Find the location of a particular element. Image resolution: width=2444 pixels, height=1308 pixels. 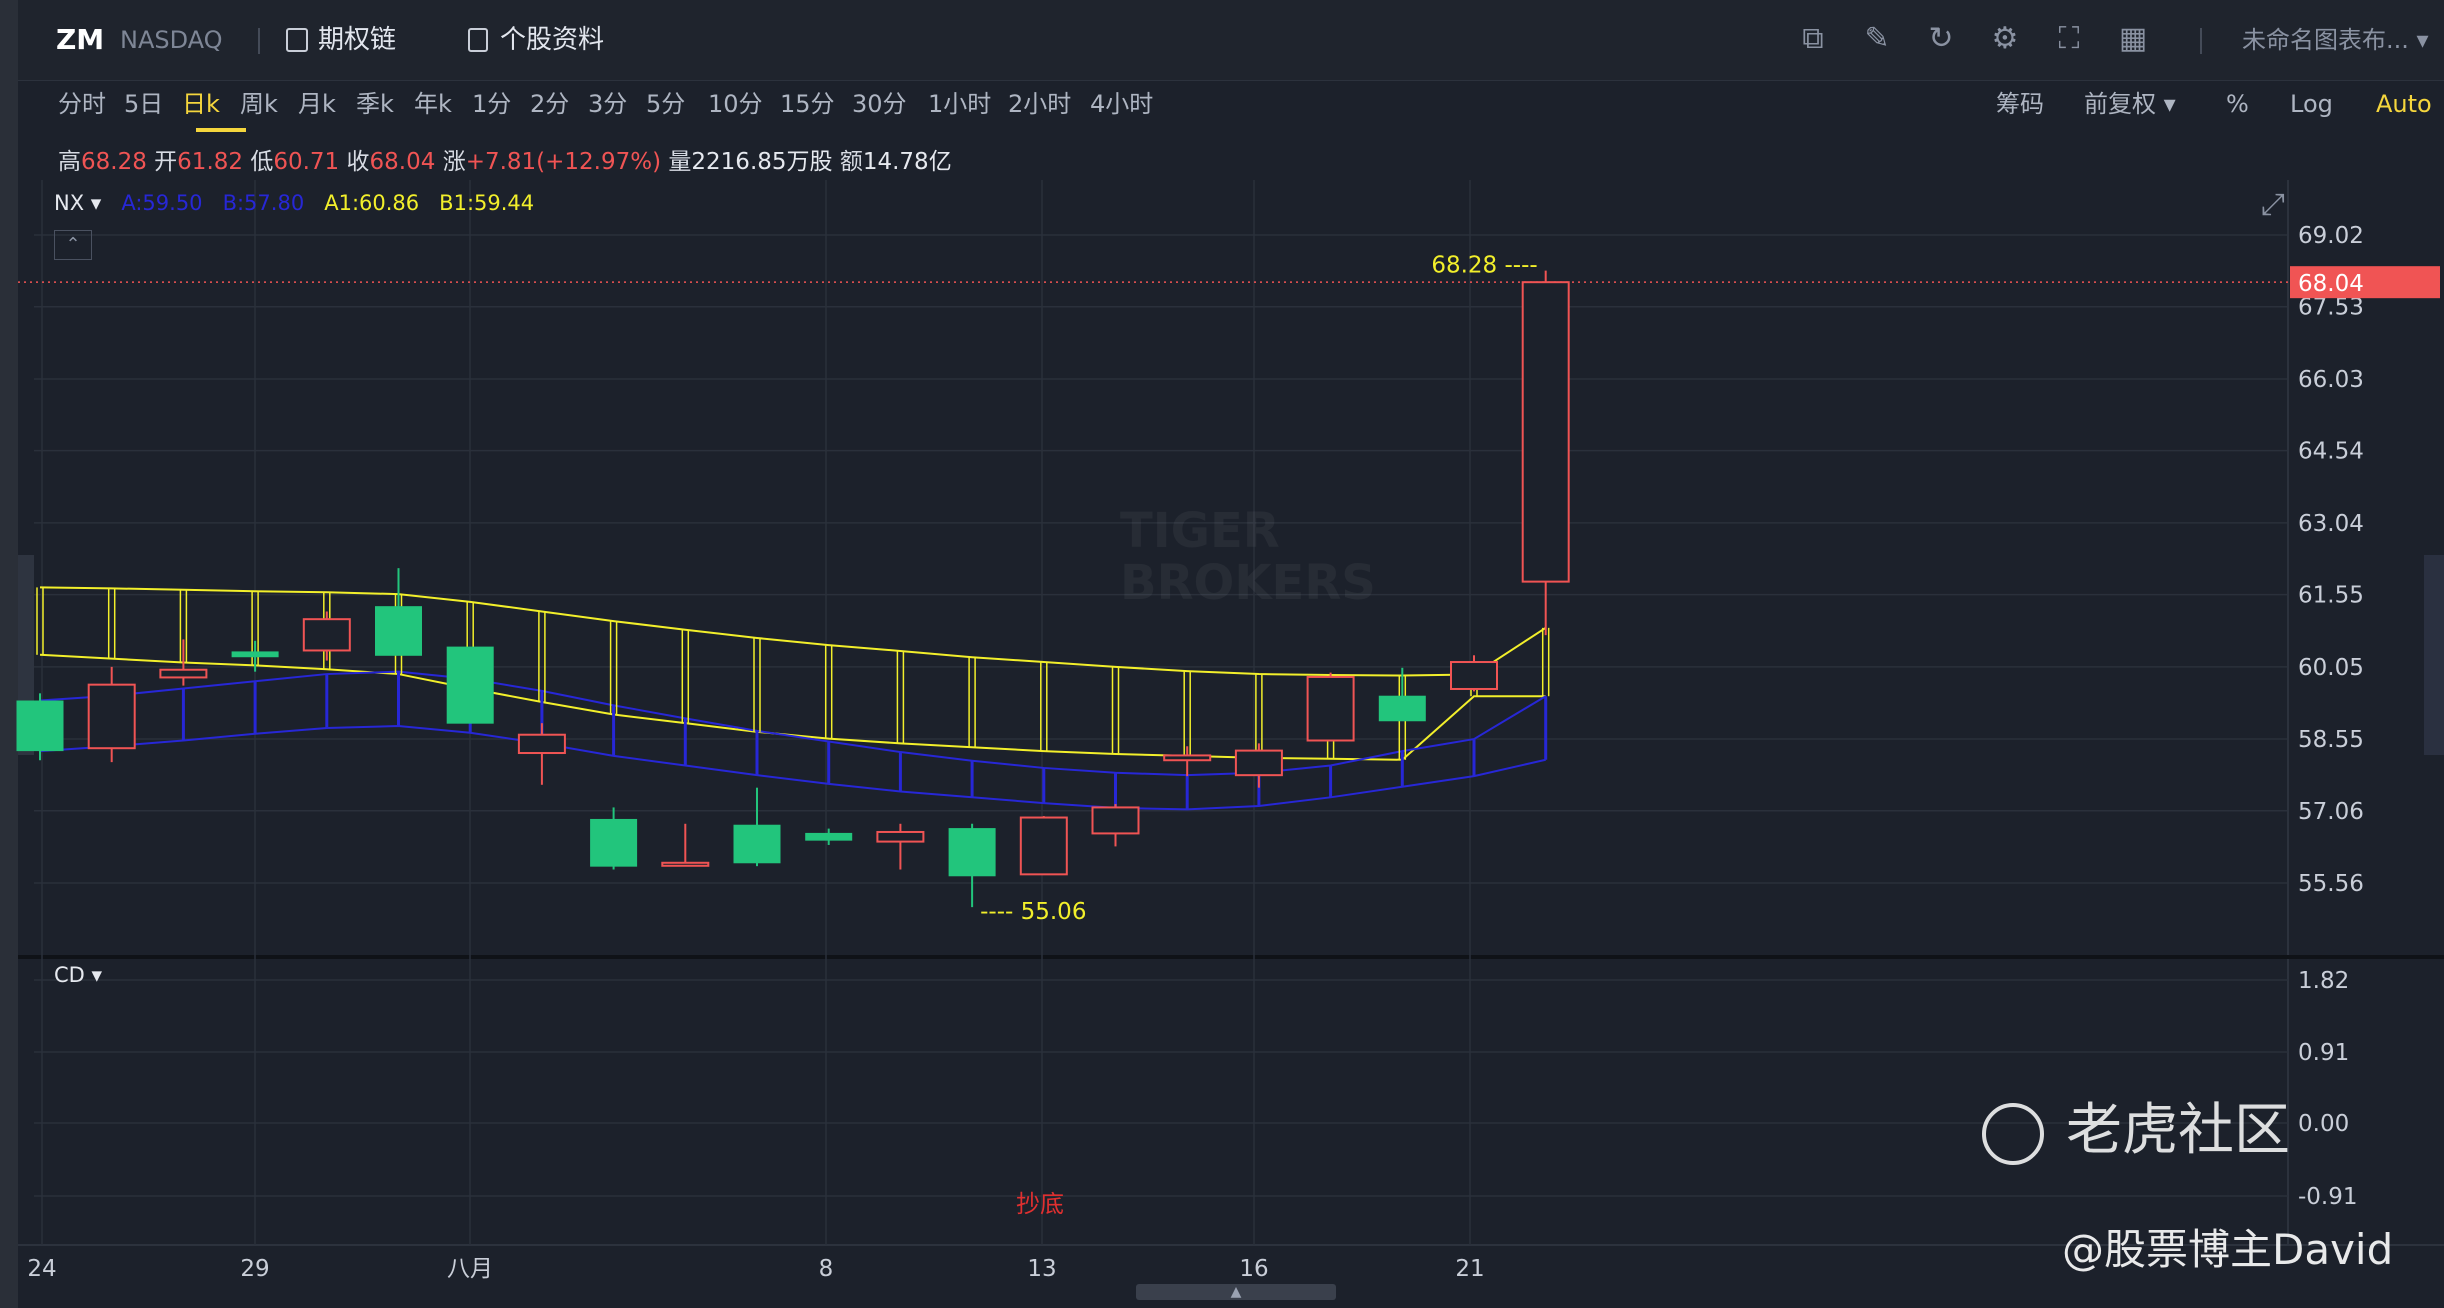

watermark-text: 老虎社区 is located at coordinates (2178, 1130).